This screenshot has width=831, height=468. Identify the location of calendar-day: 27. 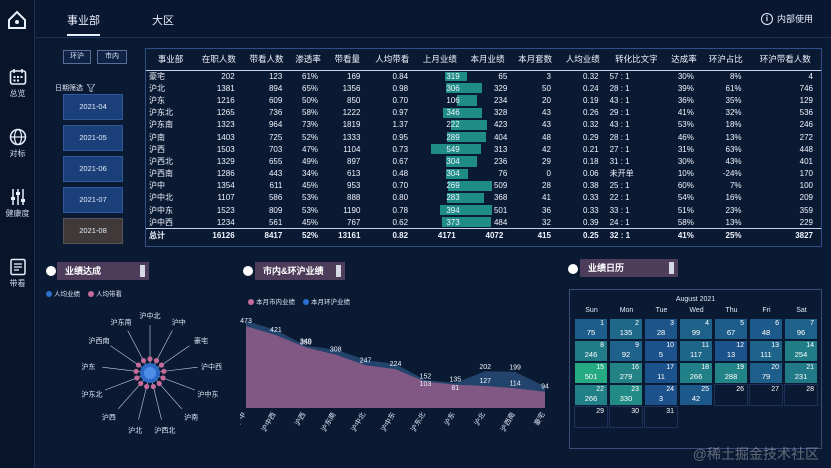
(766, 395).